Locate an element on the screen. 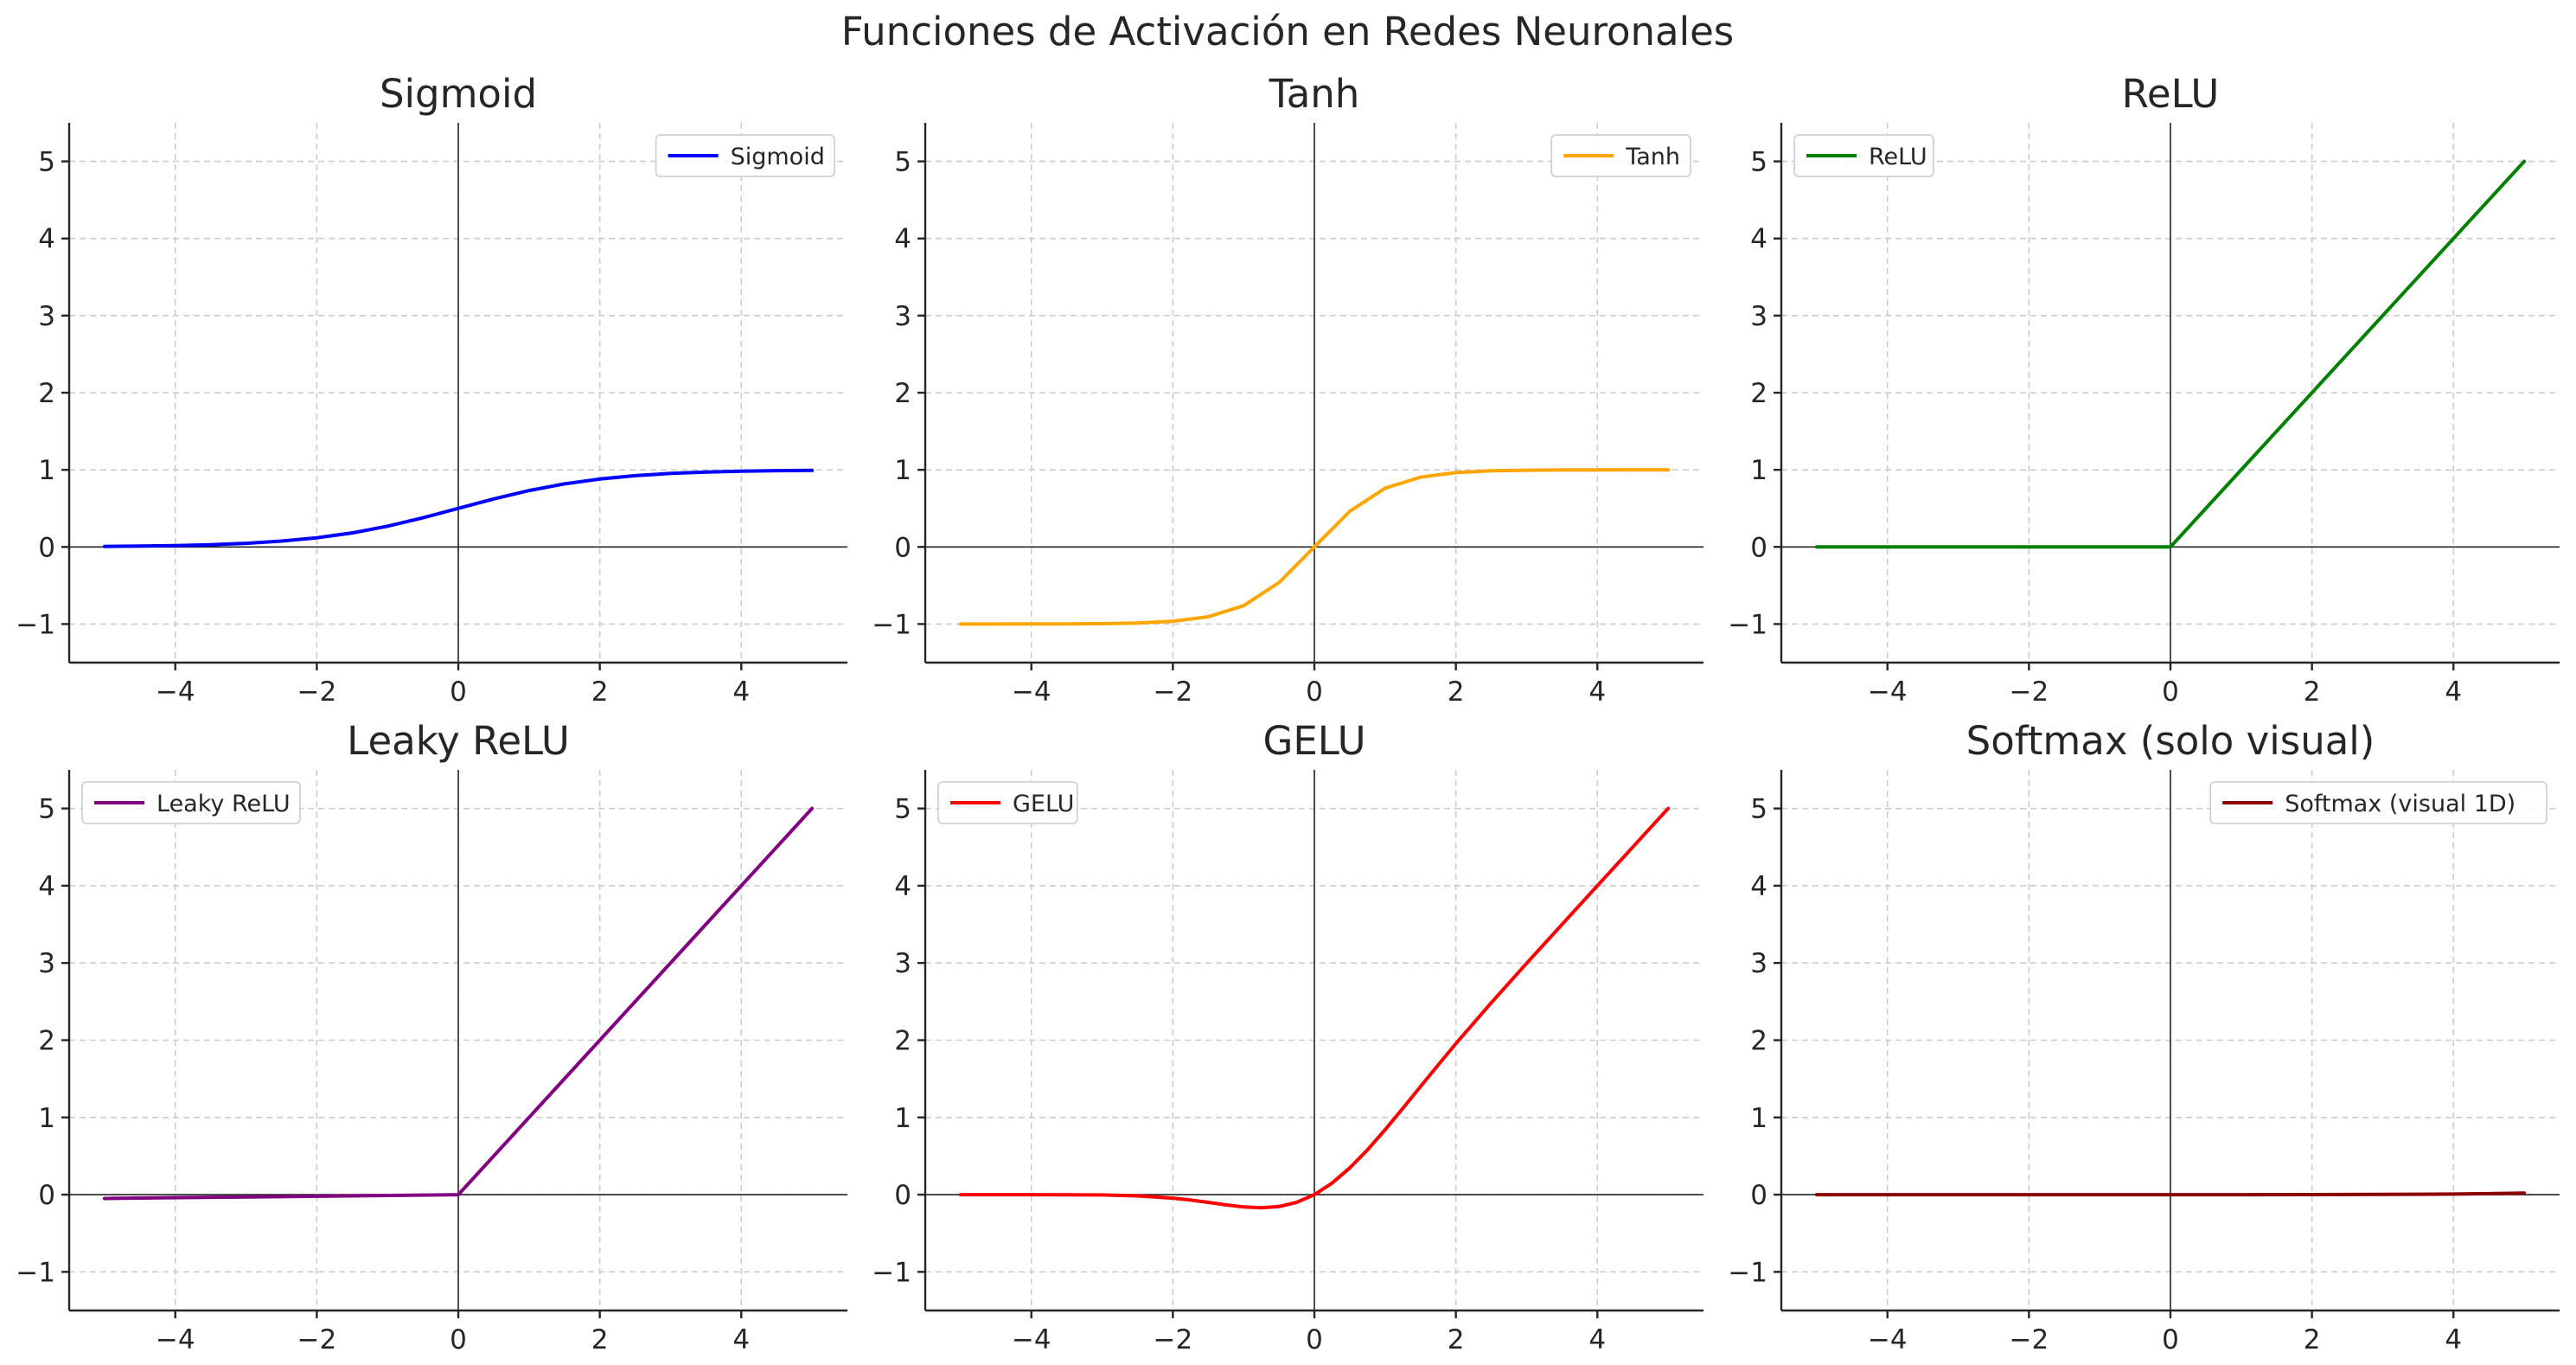 The image size is (2576, 1365). legend: Leaky ReLU is located at coordinates (191, 802).